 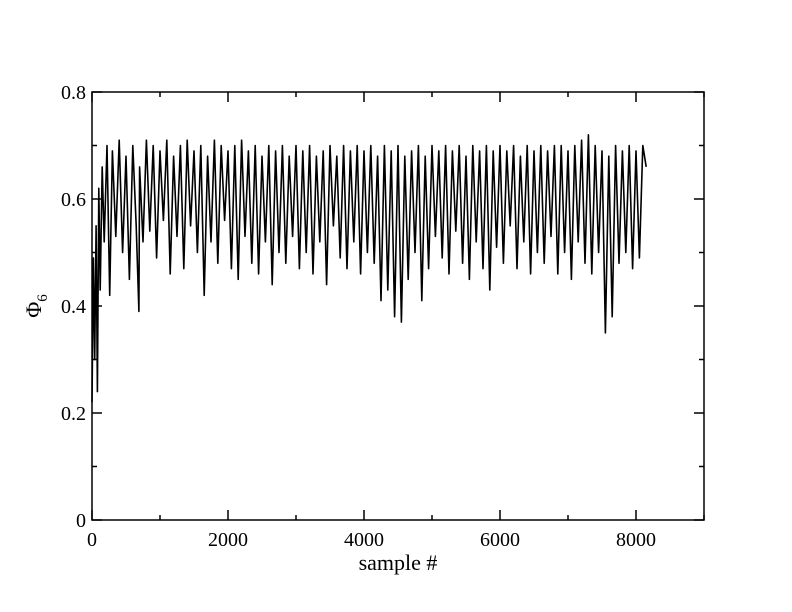 What do you see at coordinates (73, 93) in the screenshot?
I see `y-tick-label: 0.8` at bounding box center [73, 93].